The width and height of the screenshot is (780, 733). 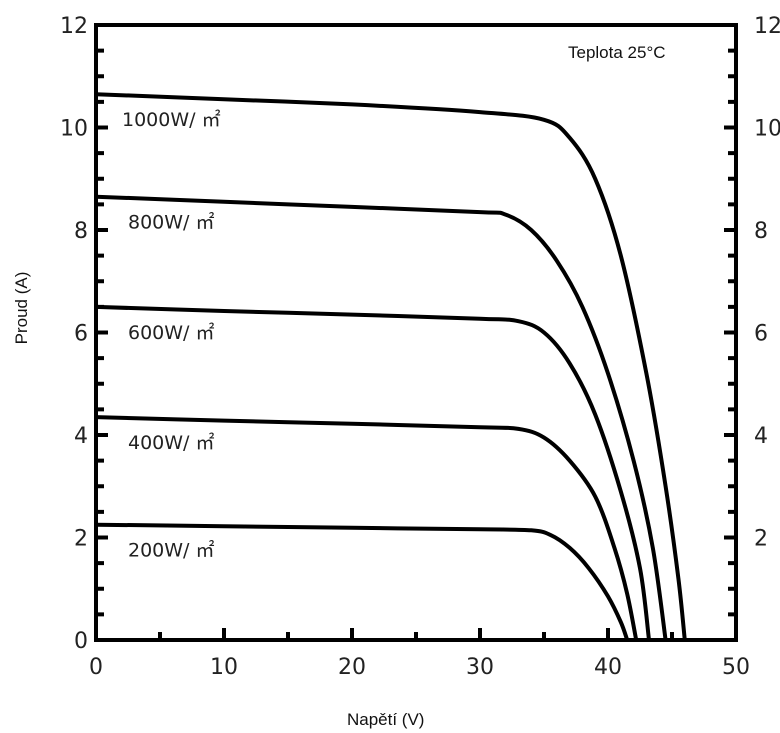 What do you see at coordinates (362, 582) in the screenshot?
I see `series-line` at bounding box center [362, 582].